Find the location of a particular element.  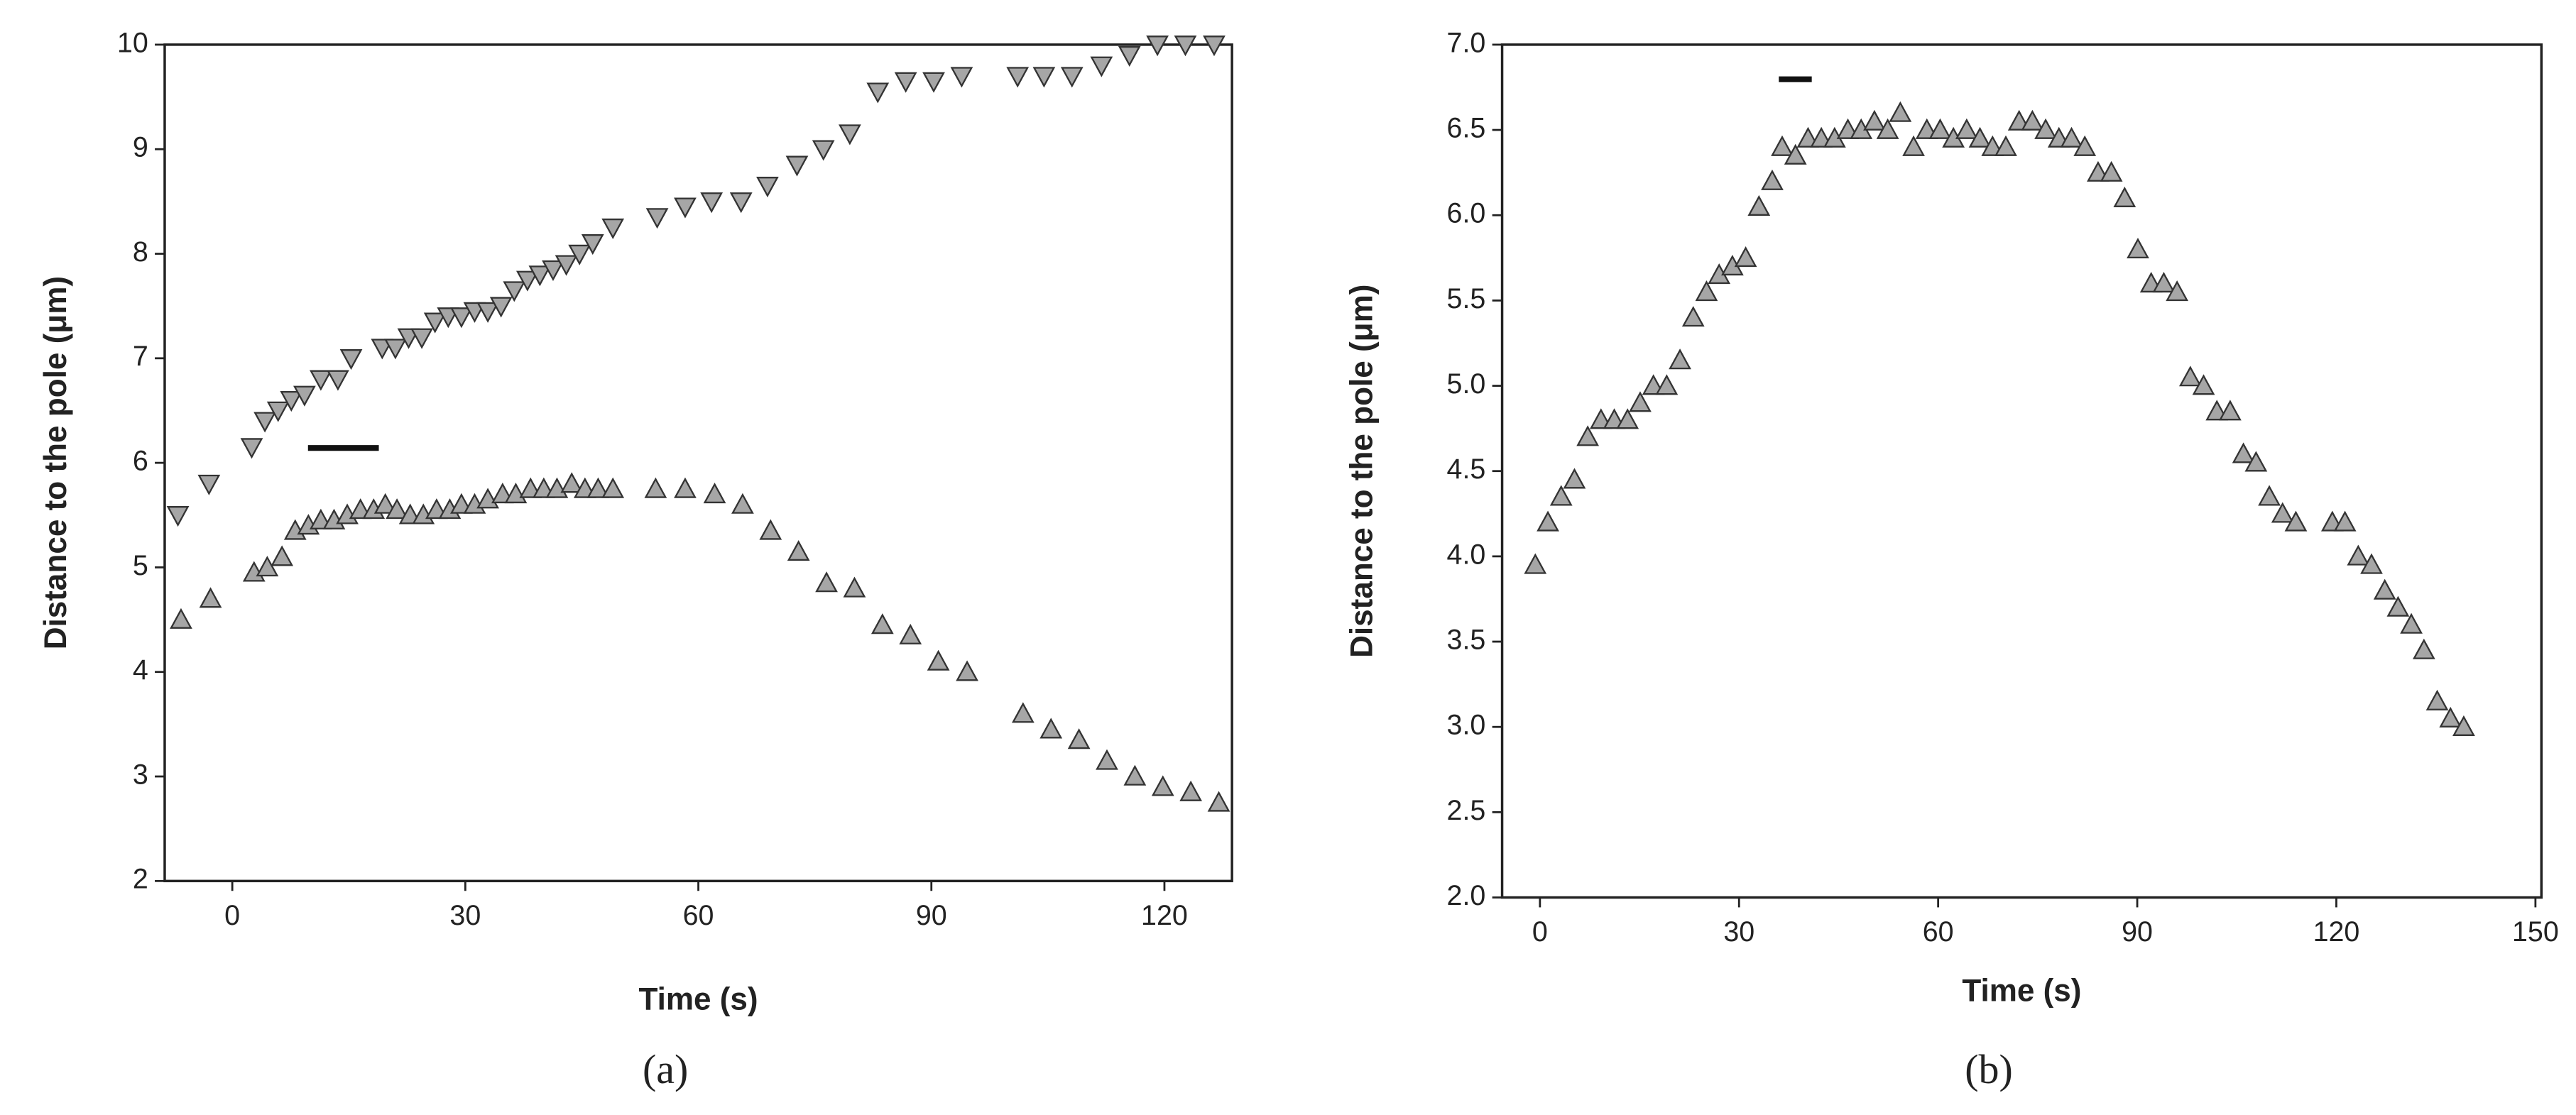

caption: (b) is located at coordinates (1989, 1069).